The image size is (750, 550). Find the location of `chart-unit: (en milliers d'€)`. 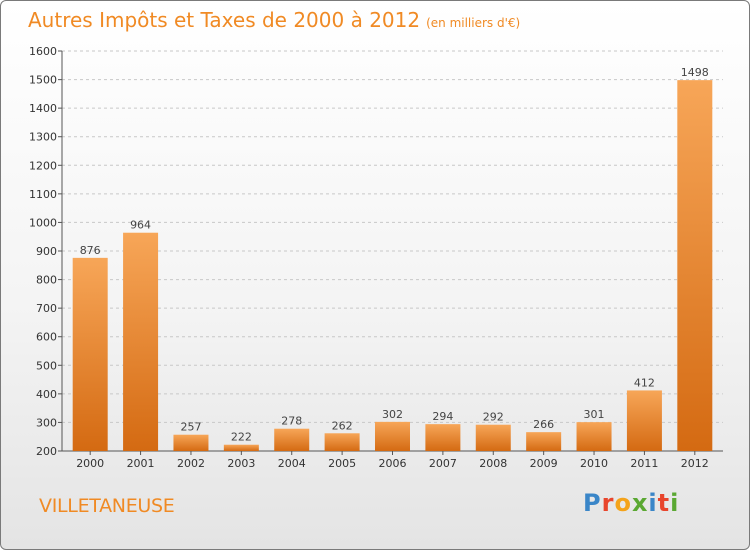

chart-unit: (en milliers d'€) is located at coordinates (473, 23).